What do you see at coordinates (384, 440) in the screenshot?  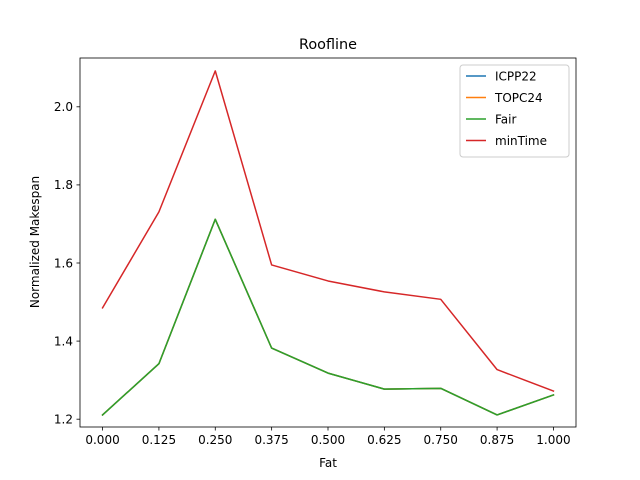 I see `x-tick-label: 0.625` at bounding box center [384, 440].